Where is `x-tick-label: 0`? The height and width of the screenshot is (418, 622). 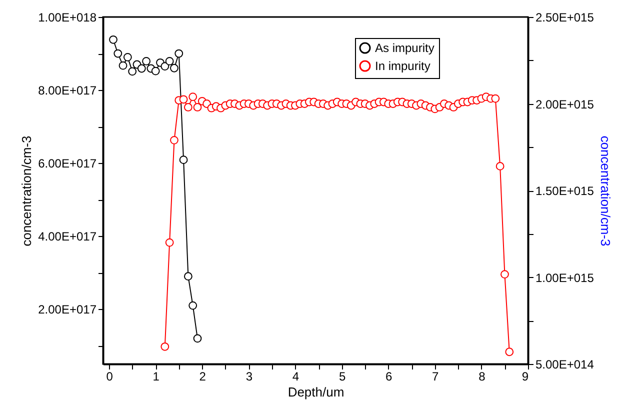 x-tick-label: 0 is located at coordinates (110, 377).